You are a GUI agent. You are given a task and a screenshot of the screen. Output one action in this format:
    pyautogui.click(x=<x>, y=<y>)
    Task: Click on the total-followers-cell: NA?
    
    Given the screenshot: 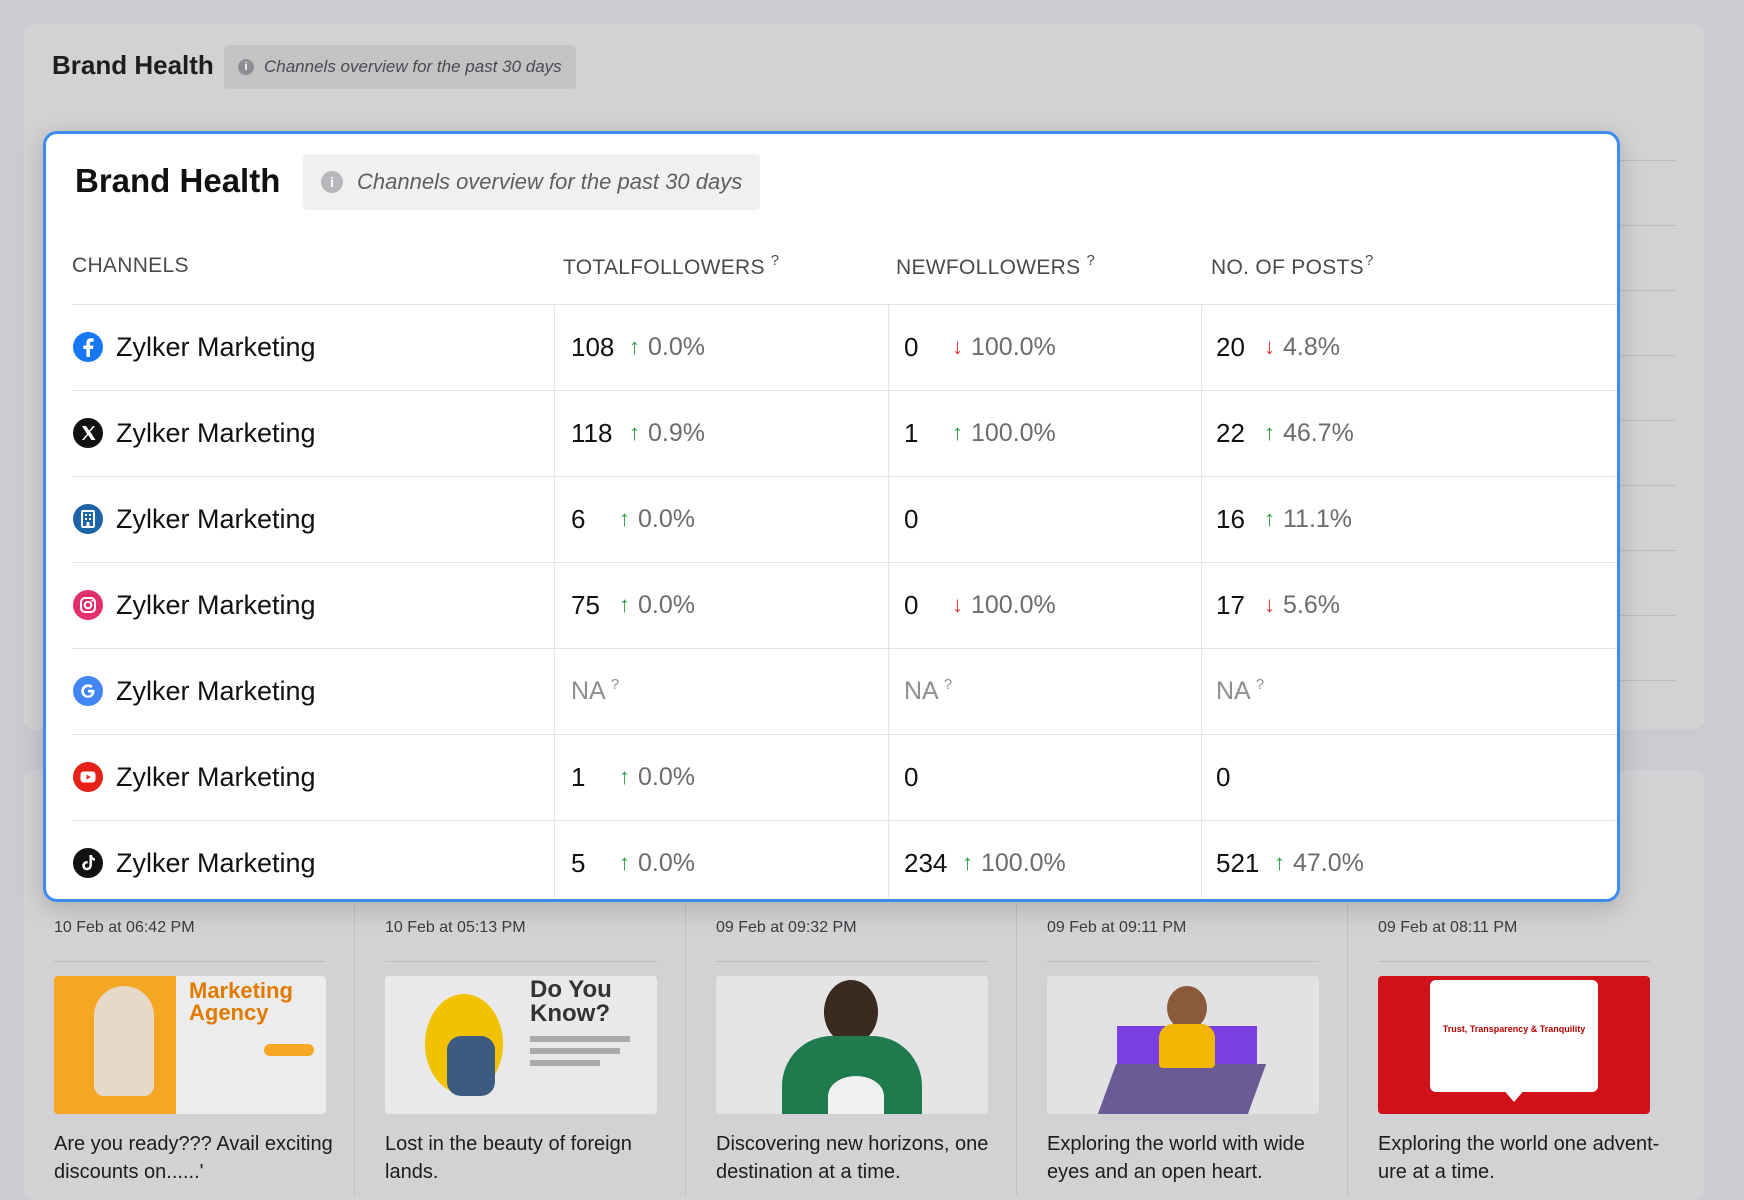 What is the action you would take?
    pyautogui.click(x=595, y=691)
    